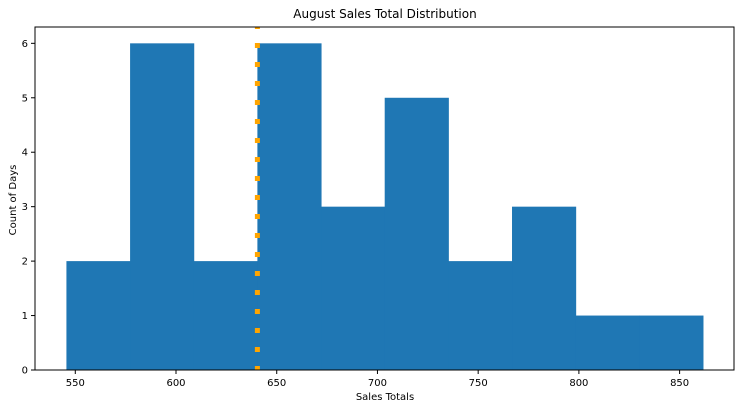  Describe the element at coordinates (25, 98) in the screenshot. I see `y-tick-label: 5` at that location.